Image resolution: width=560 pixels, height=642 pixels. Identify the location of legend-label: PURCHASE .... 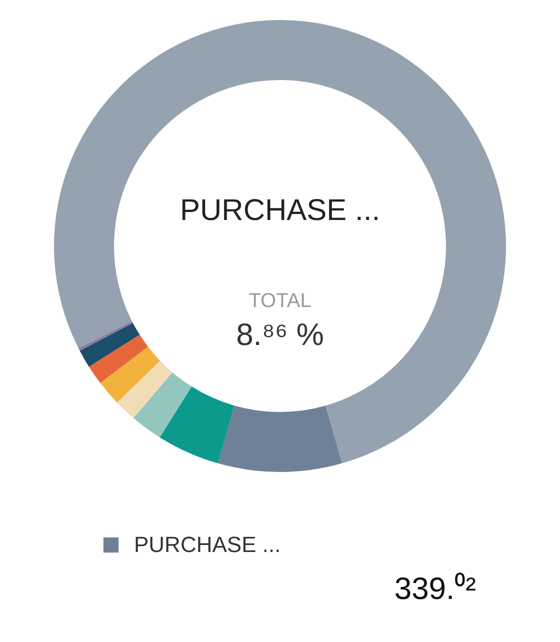
(207, 544).